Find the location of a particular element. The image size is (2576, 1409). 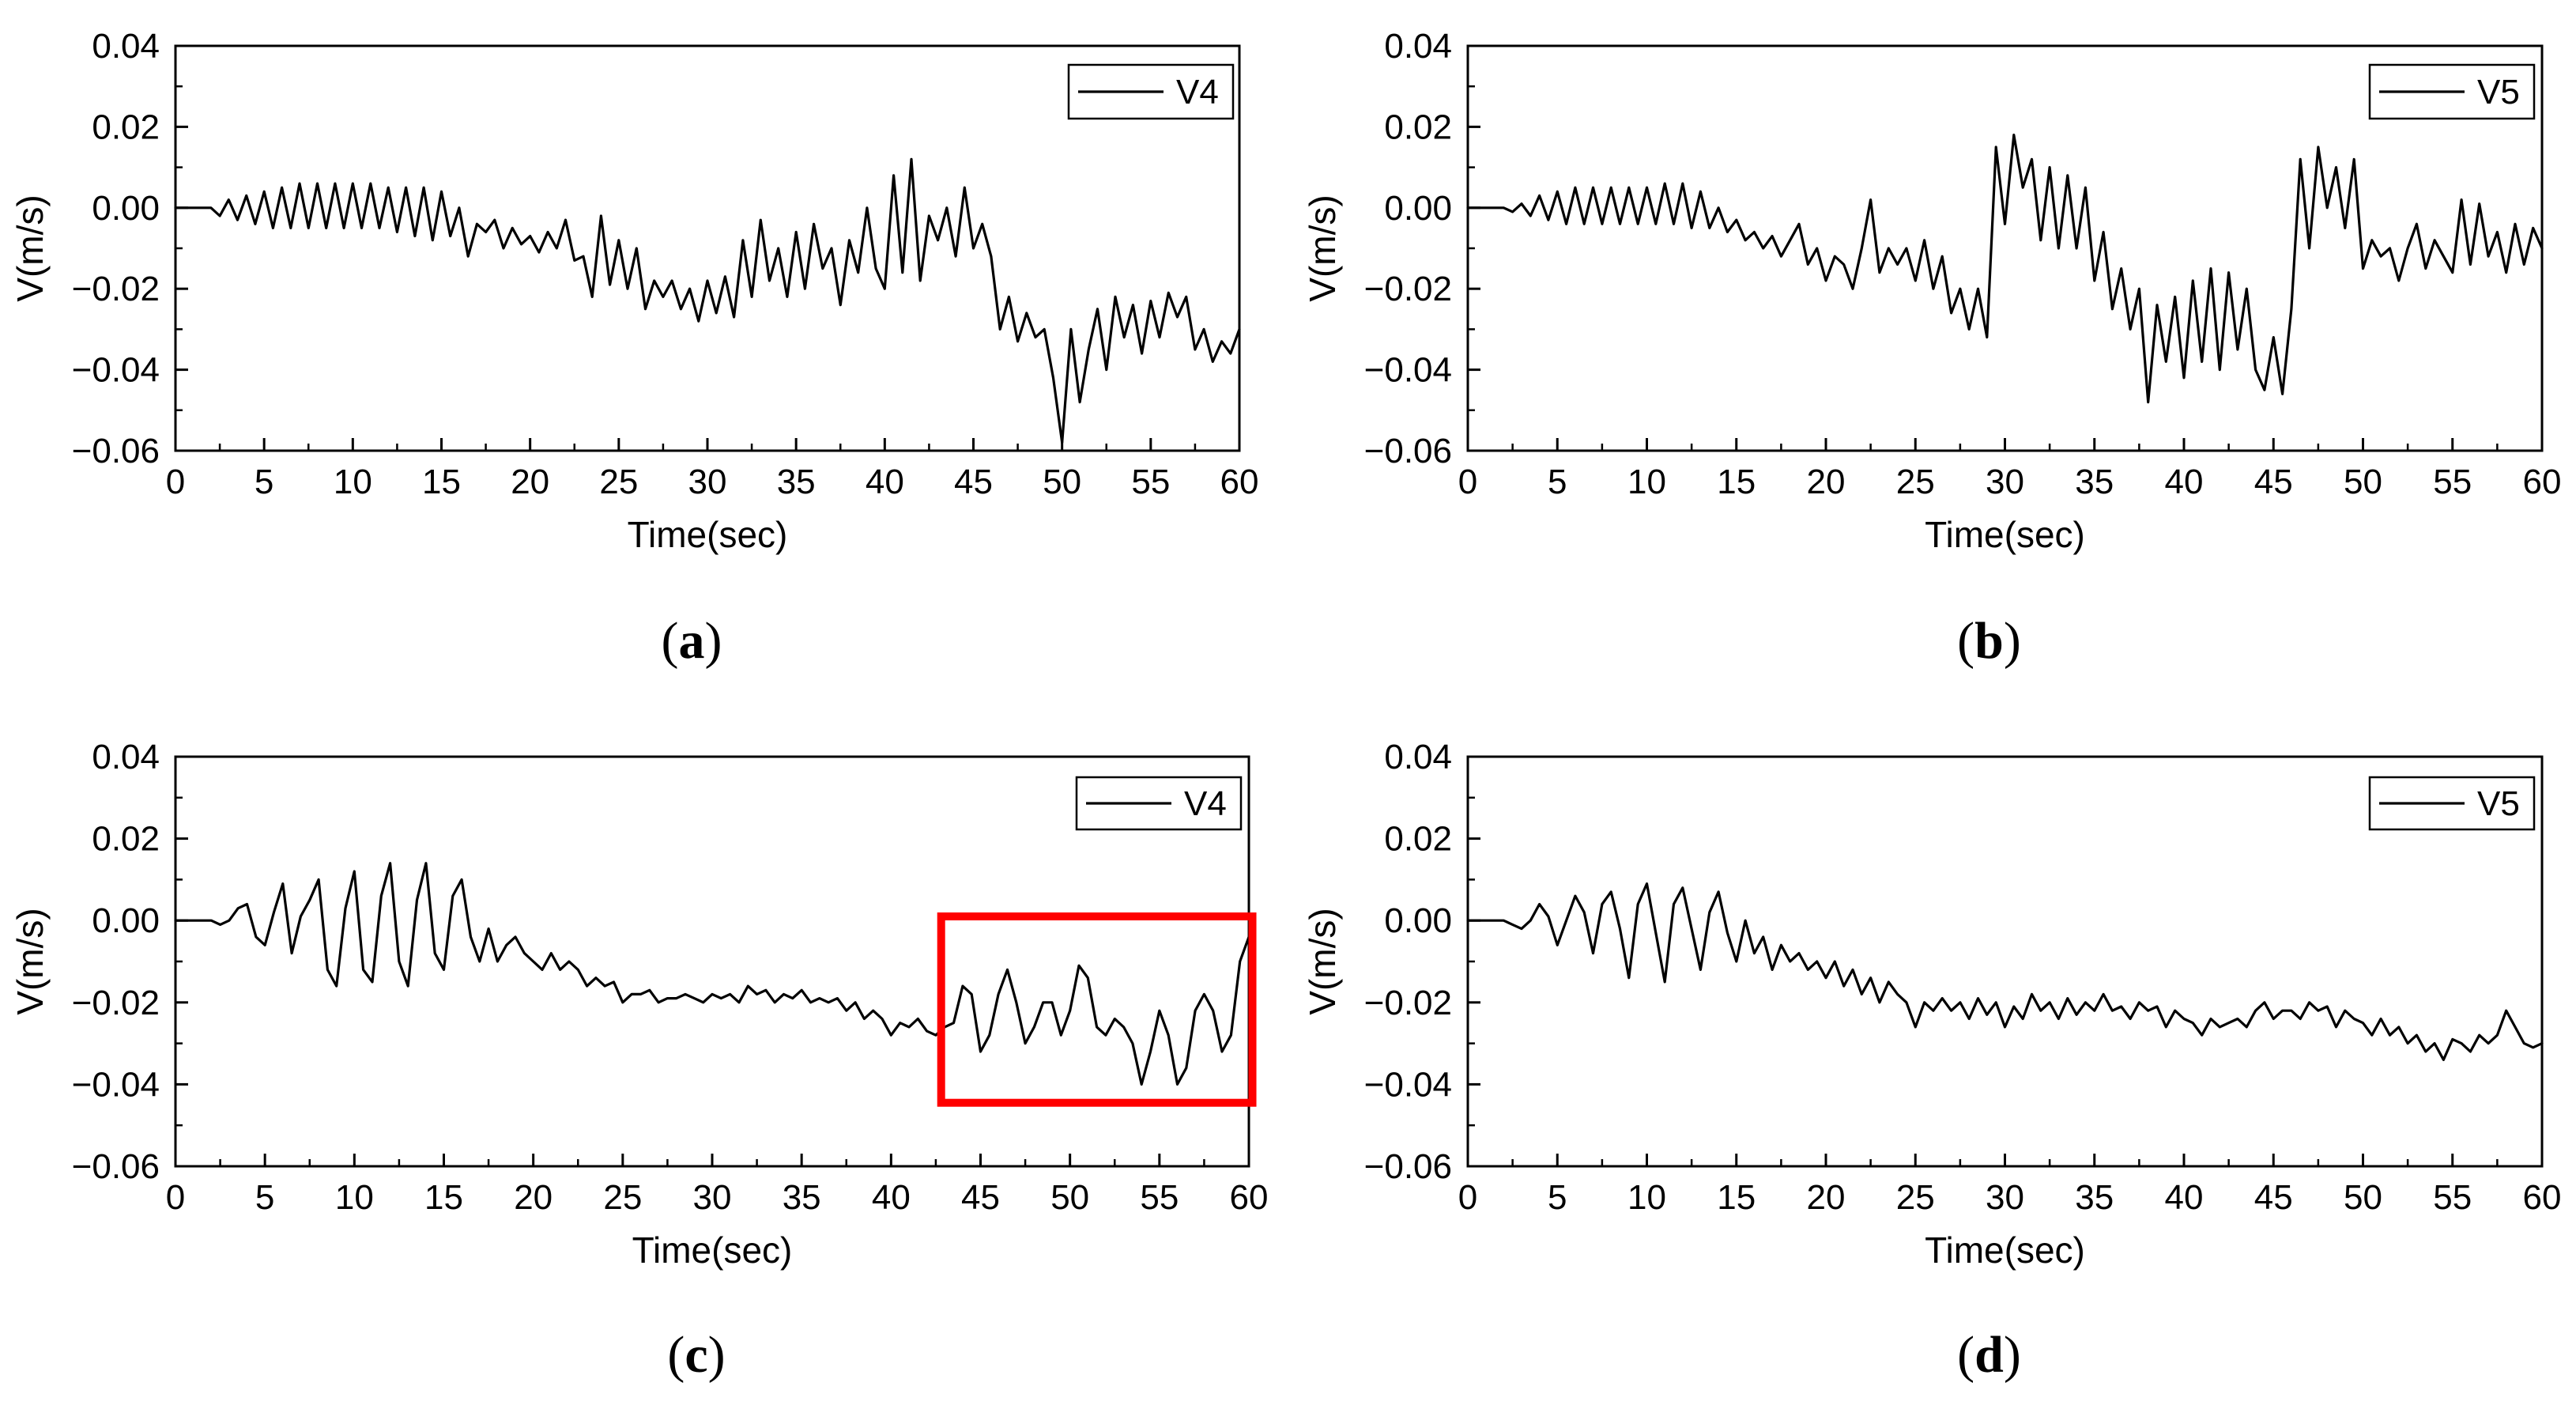

panel-label: (d) is located at coordinates (1989, 1355).